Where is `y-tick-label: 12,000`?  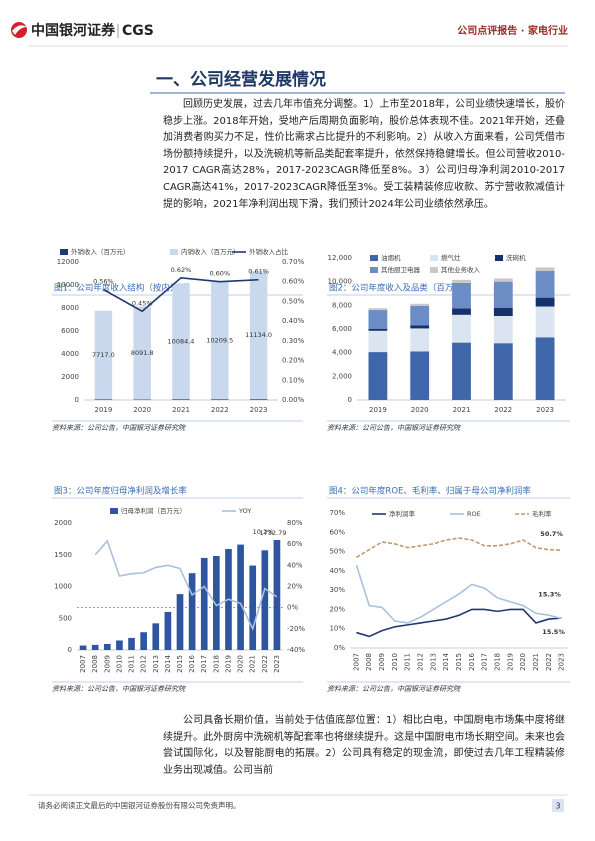
y-tick-label: 12,000 is located at coordinates (340, 258).